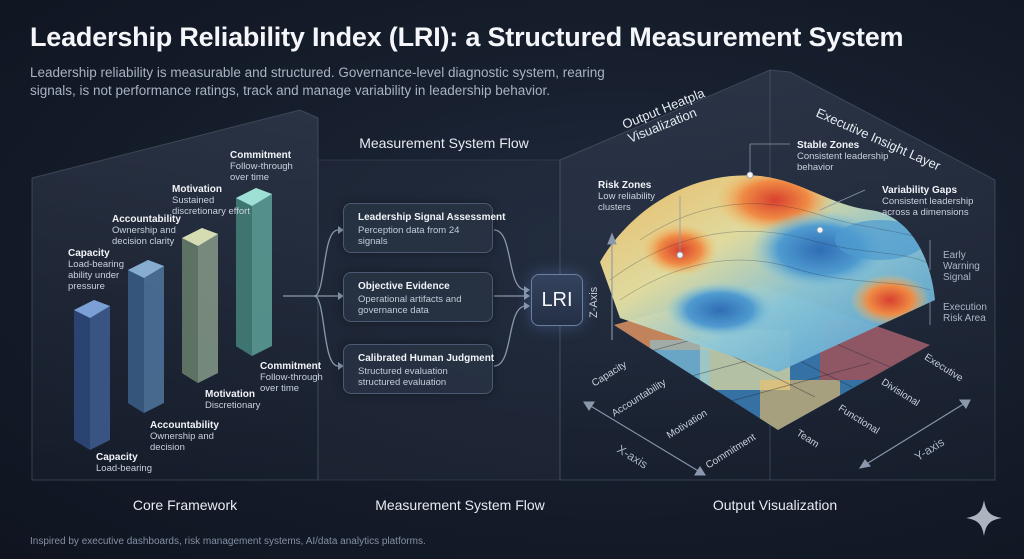 The image size is (1024, 559). What do you see at coordinates (124, 463) in the screenshot?
I see `pillar-bottom-label-capacity: Capacity Load-bearing` at bounding box center [124, 463].